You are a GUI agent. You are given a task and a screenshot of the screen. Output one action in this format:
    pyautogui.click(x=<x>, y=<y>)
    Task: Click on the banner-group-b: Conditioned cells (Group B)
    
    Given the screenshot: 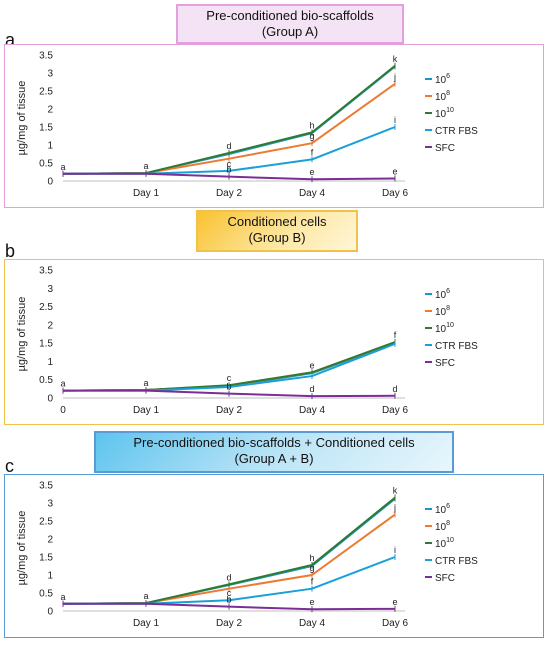 What is the action you would take?
    pyautogui.click(x=277, y=231)
    